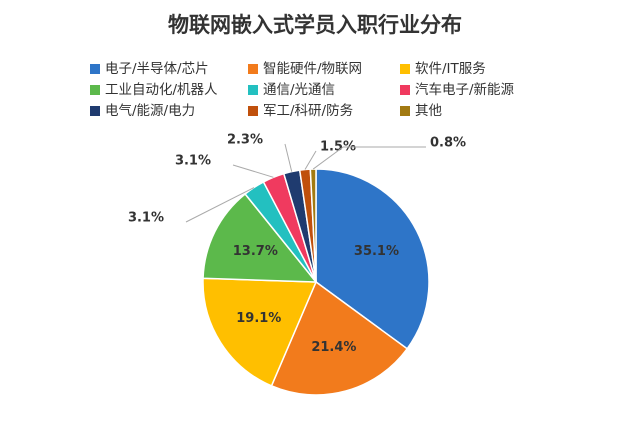  Describe the element at coordinates (245, 140) in the screenshot. I see `data-label: 2.3%` at that location.